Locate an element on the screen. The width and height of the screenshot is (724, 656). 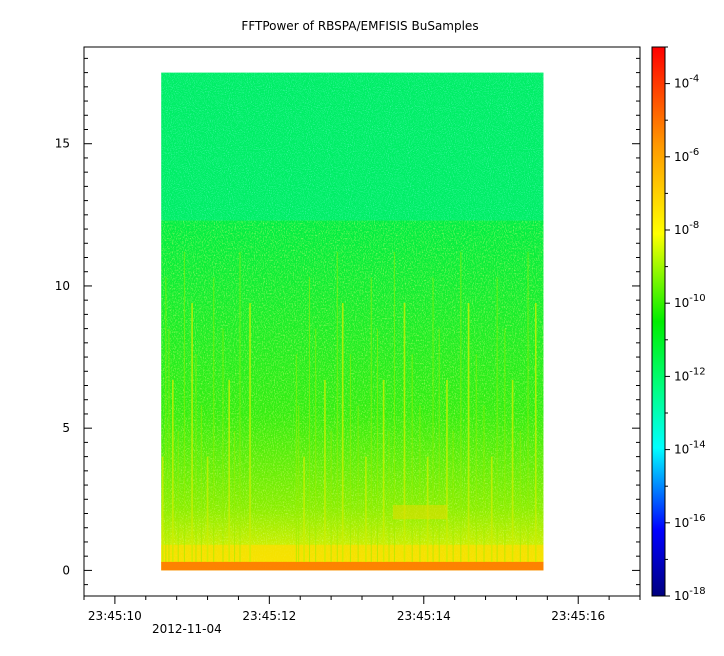
low-frequency-band is located at coordinates (352, 554).